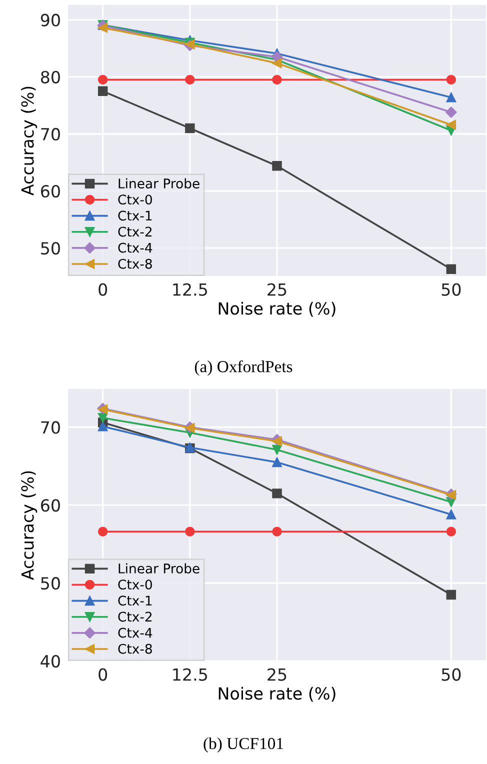 This screenshot has height=764, width=487. I want to click on text: (b) UCF101, so click(244, 745).